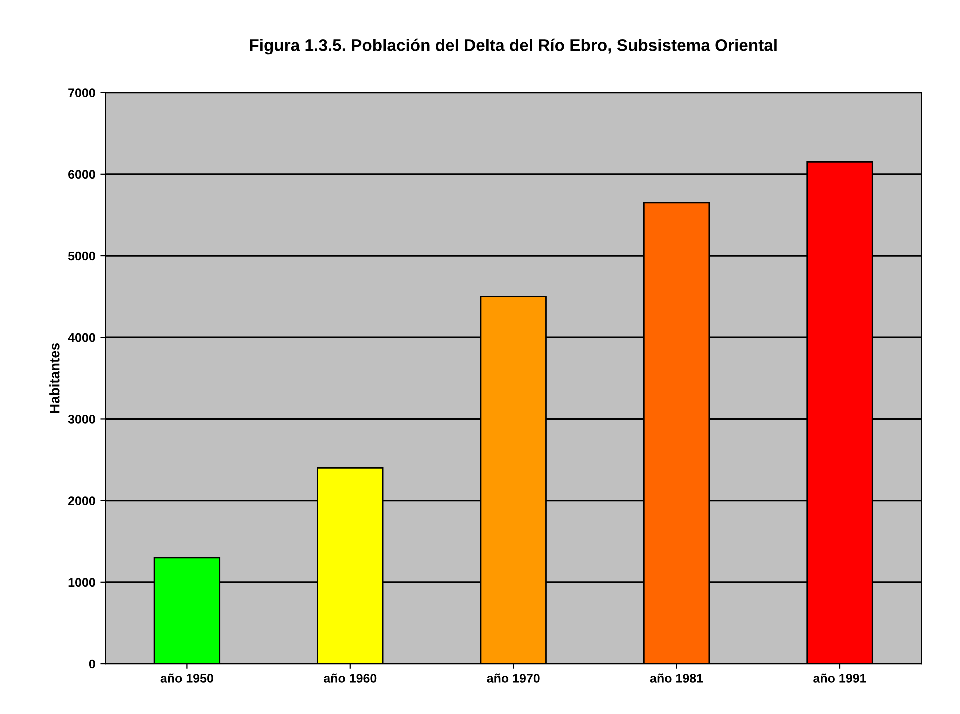 The image size is (960, 714). Describe the element at coordinates (82, 93) in the screenshot. I see `y-tick-label: 7000` at that location.